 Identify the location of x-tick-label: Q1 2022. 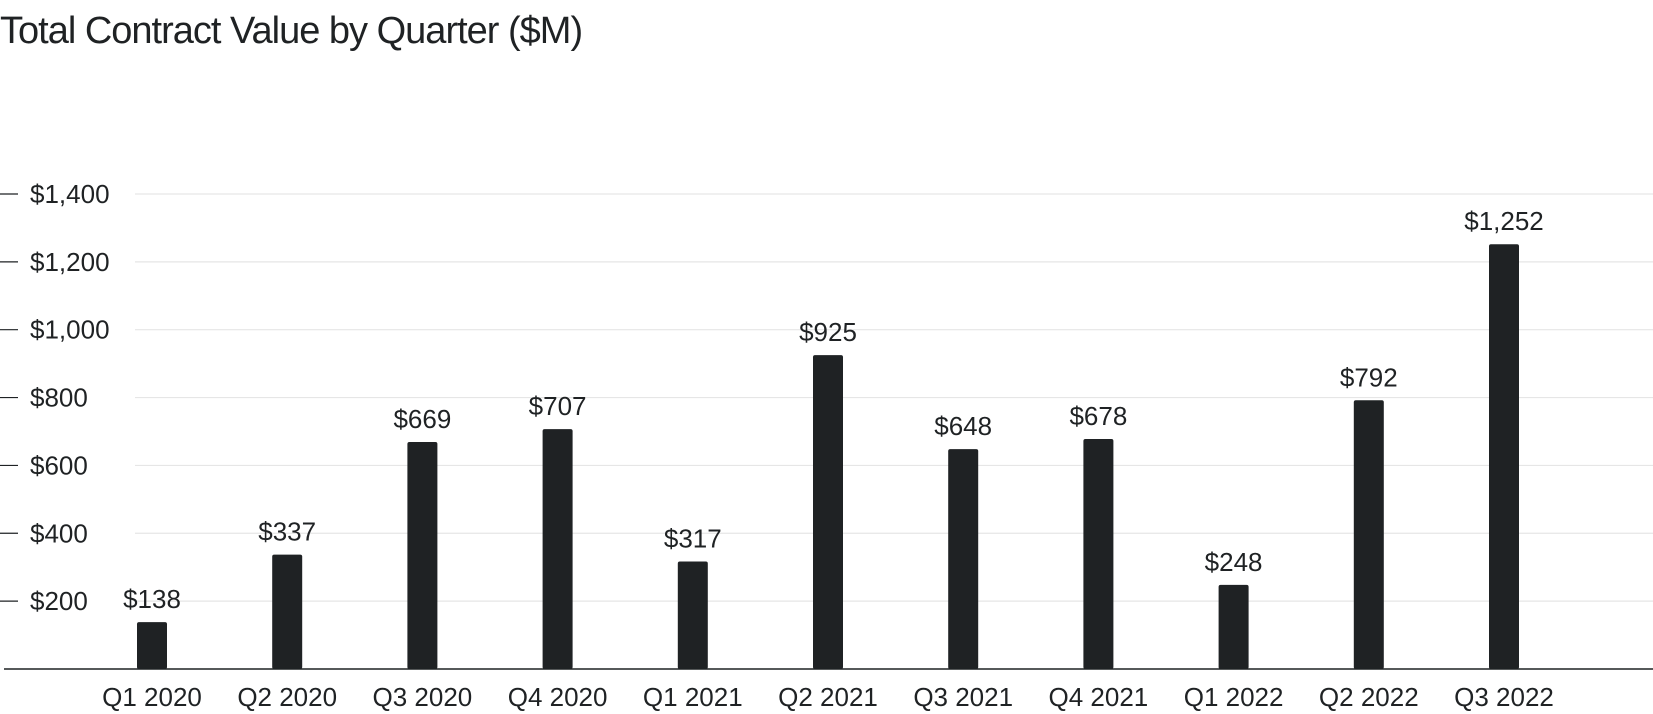
(1234, 697).